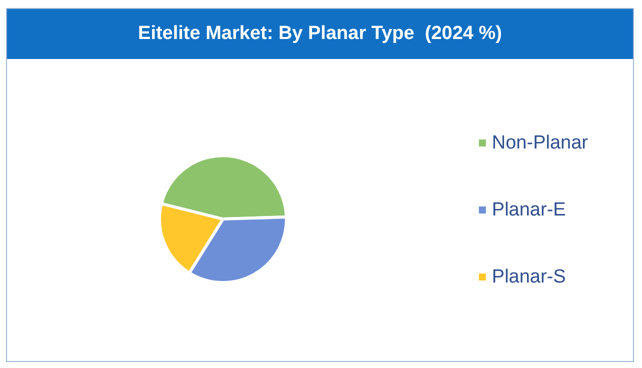 This screenshot has width=642, height=368. Describe the element at coordinates (540, 143) in the screenshot. I see `legend-label: Non-Planar` at that location.